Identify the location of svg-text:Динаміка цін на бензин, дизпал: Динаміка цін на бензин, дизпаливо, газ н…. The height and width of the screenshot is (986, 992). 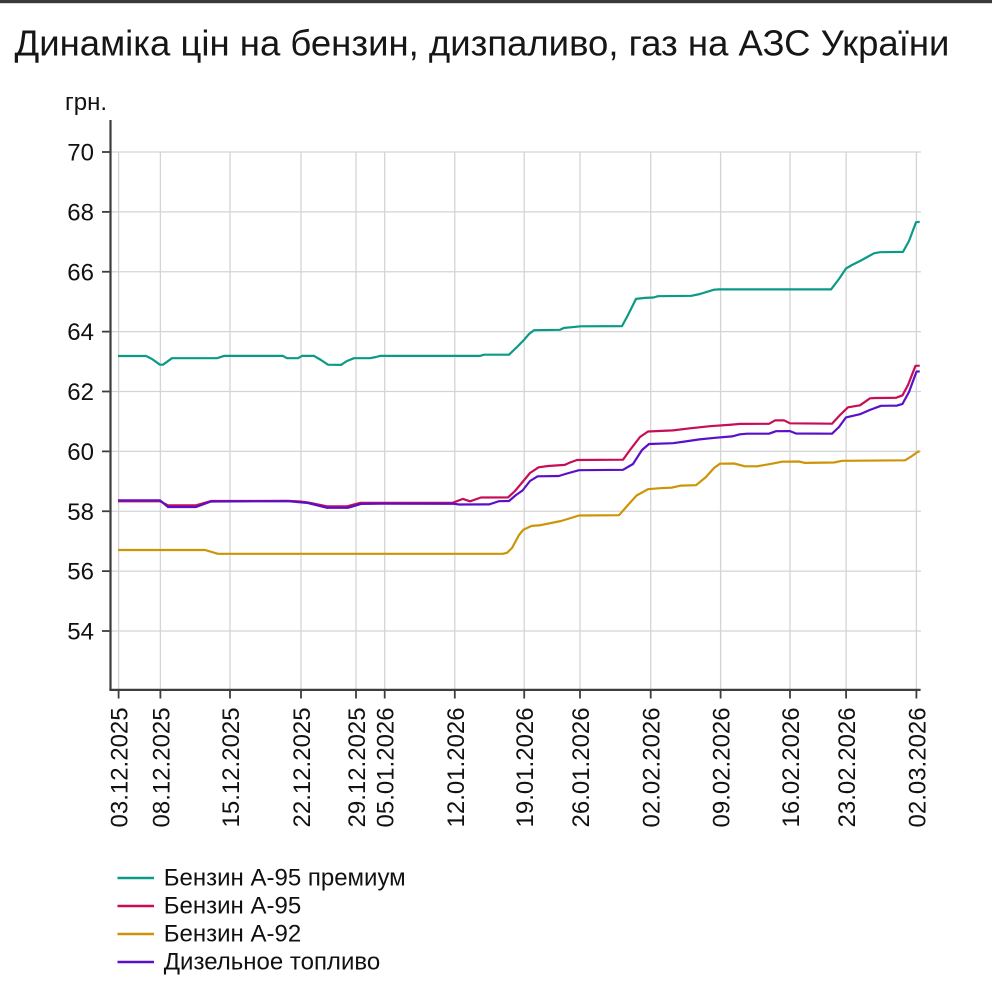
(482, 43).